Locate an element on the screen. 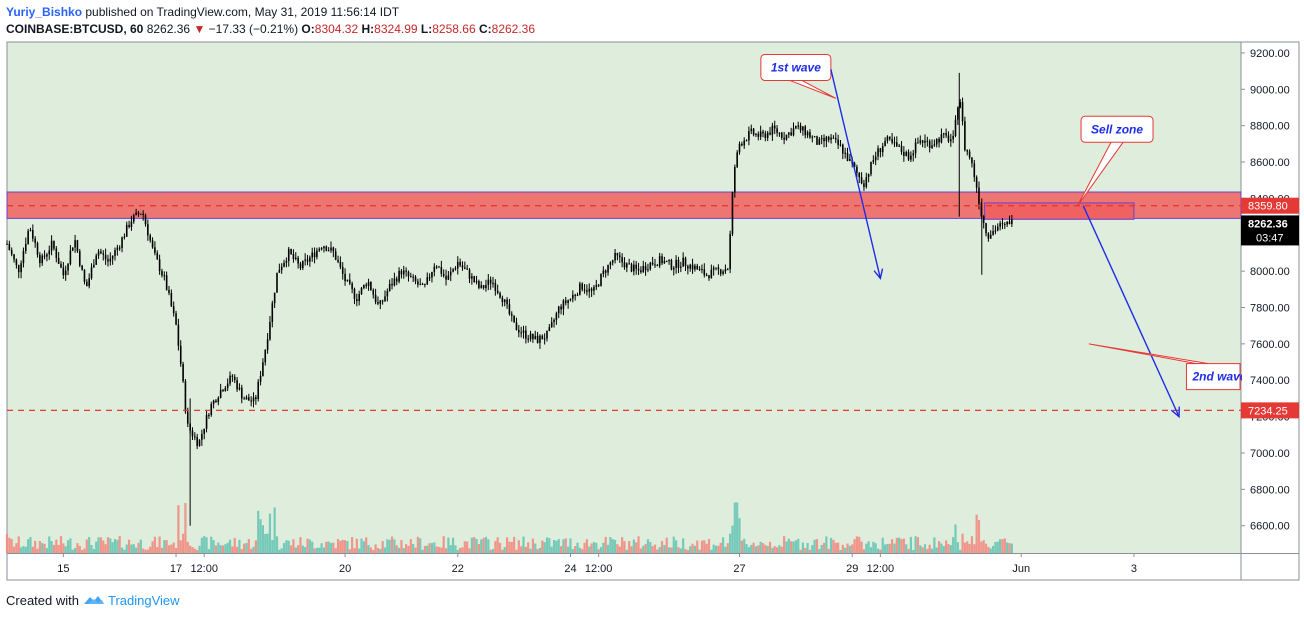 This screenshot has height=618, width=1304. axis-mask is located at coordinates (1270, 376).